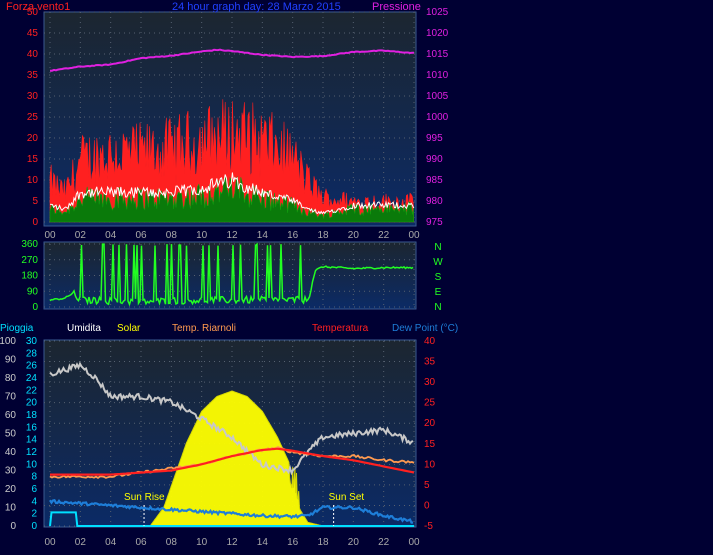  Describe the element at coordinates (354, 542) in the screenshot. I see `hour-tick-label: 20` at that location.